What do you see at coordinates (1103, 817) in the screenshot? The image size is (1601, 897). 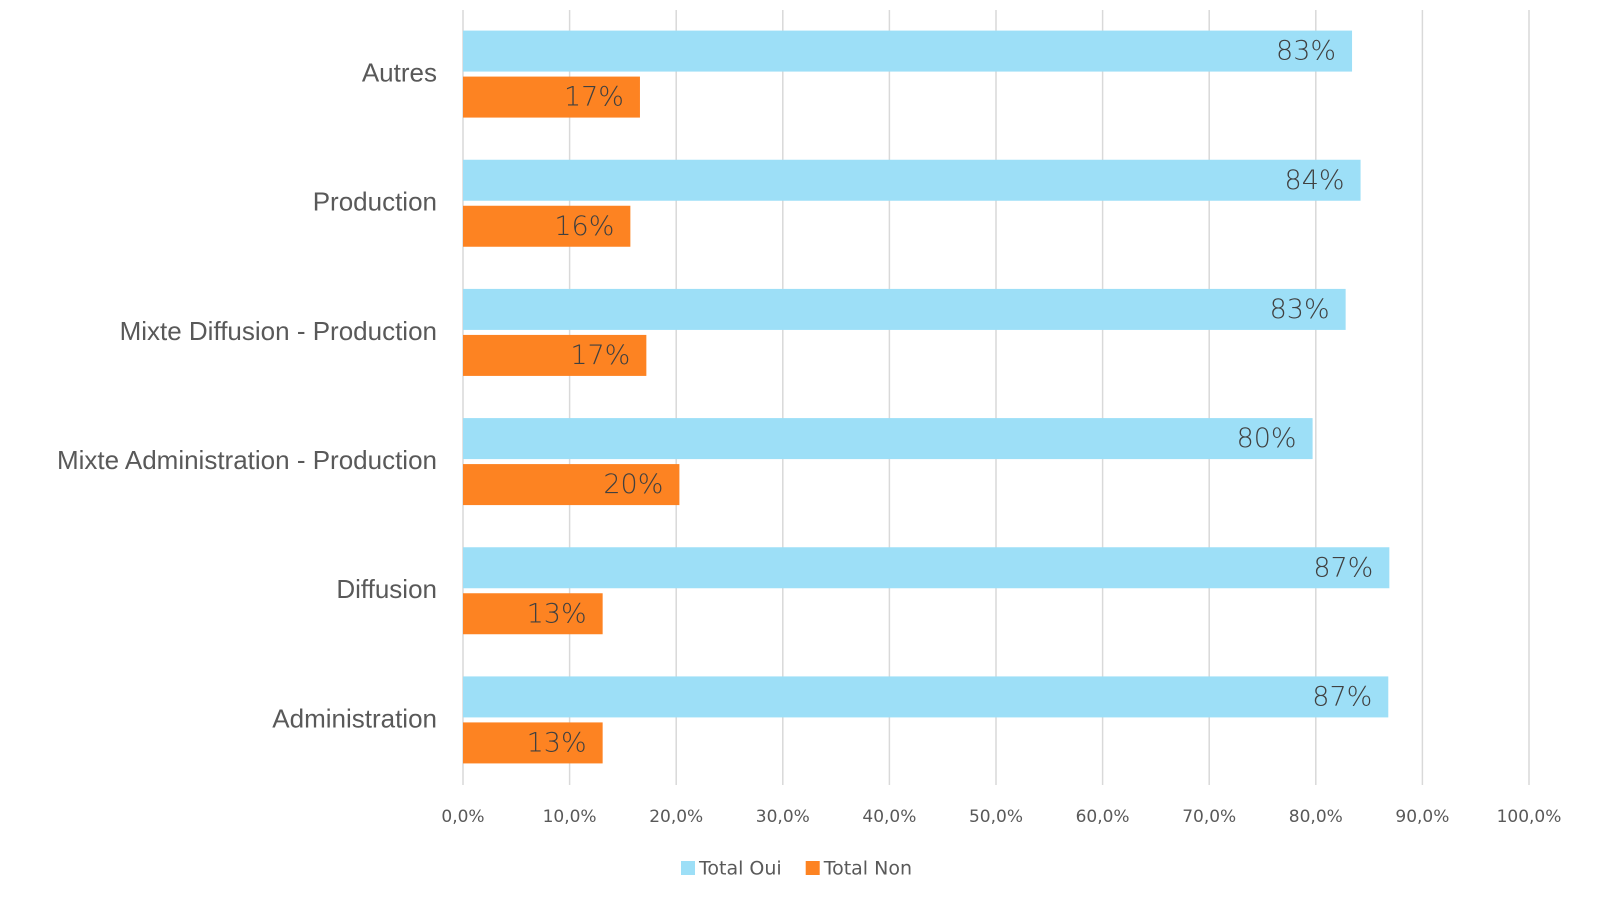 I see `x-tick-label: 60,0%` at bounding box center [1103, 817].